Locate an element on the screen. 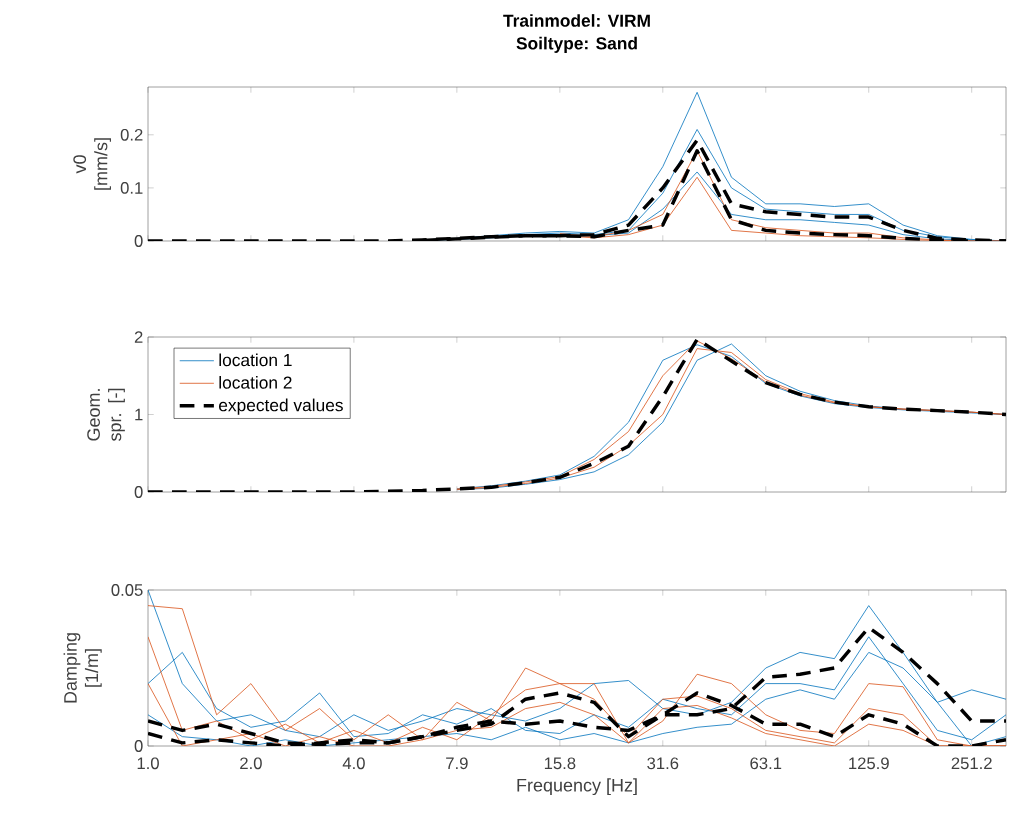  x-tick-label: 31.6 is located at coordinates (663, 763).